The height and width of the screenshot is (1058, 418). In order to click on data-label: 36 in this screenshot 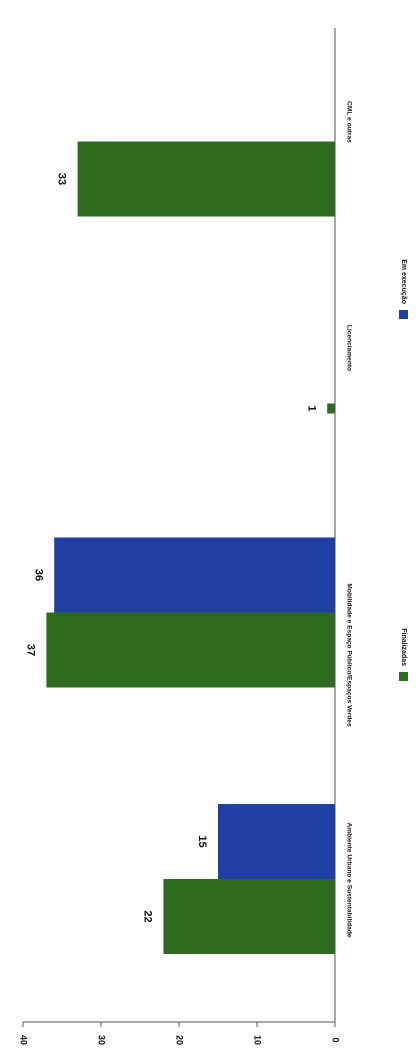, I will do `click(38, 575)`.